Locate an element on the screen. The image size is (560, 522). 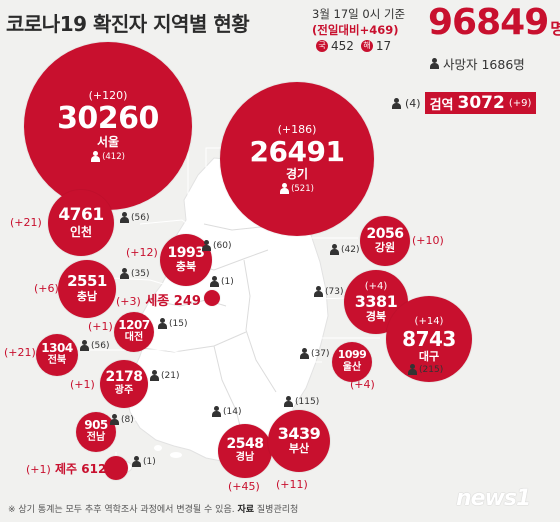
region-name: 제주 is located at coordinates (66, 469).